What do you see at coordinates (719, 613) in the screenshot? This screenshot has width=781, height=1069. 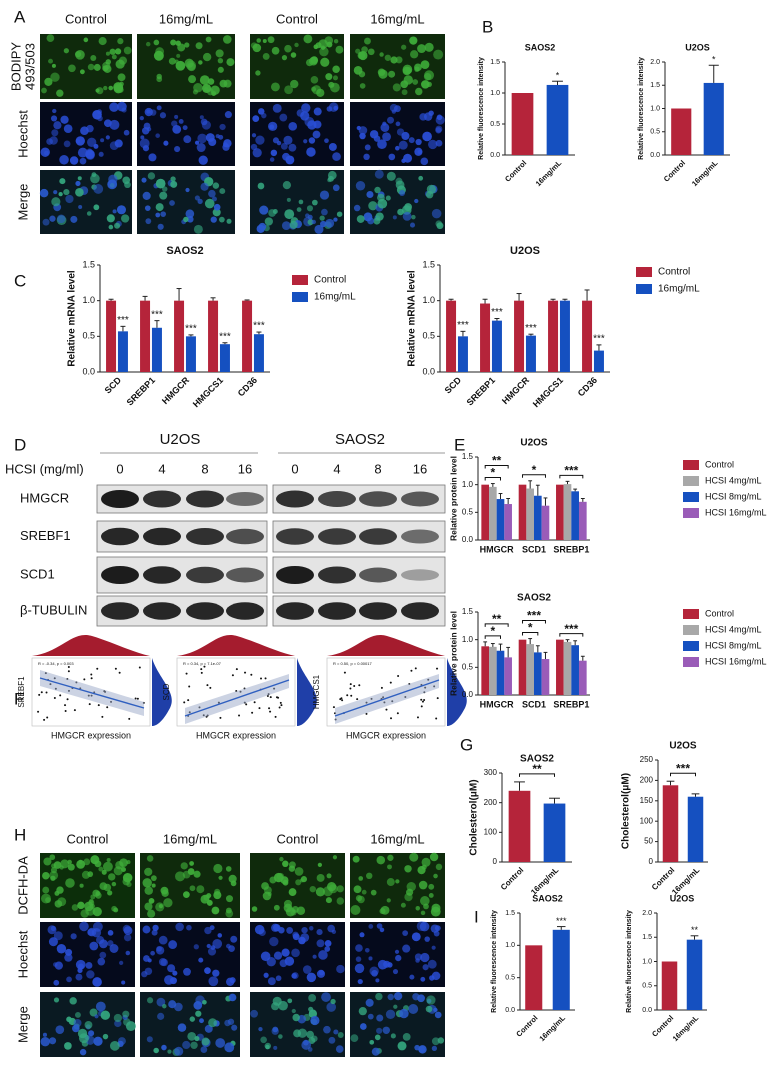 I see `legend-label: Control` at bounding box center [719, 613].